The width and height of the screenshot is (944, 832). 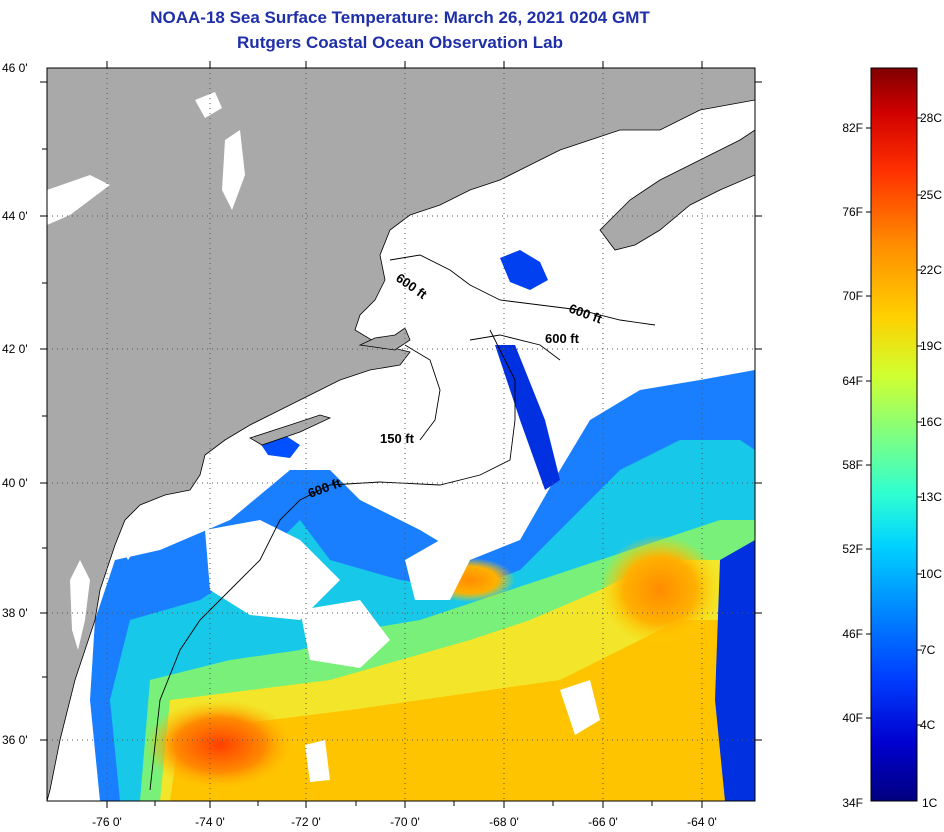 What do you see at coordinates (15, 68) in the screenshot?
I see `lat-label-46: 46 0'` at bounding box center [15, 68].